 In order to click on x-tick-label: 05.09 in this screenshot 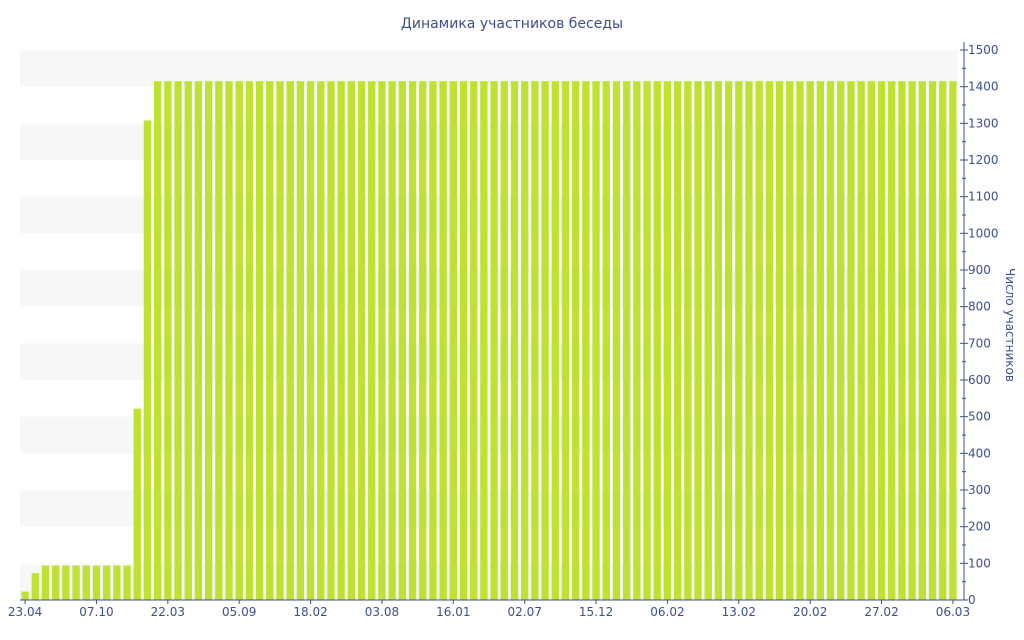, I will do `click(239, 612)`.